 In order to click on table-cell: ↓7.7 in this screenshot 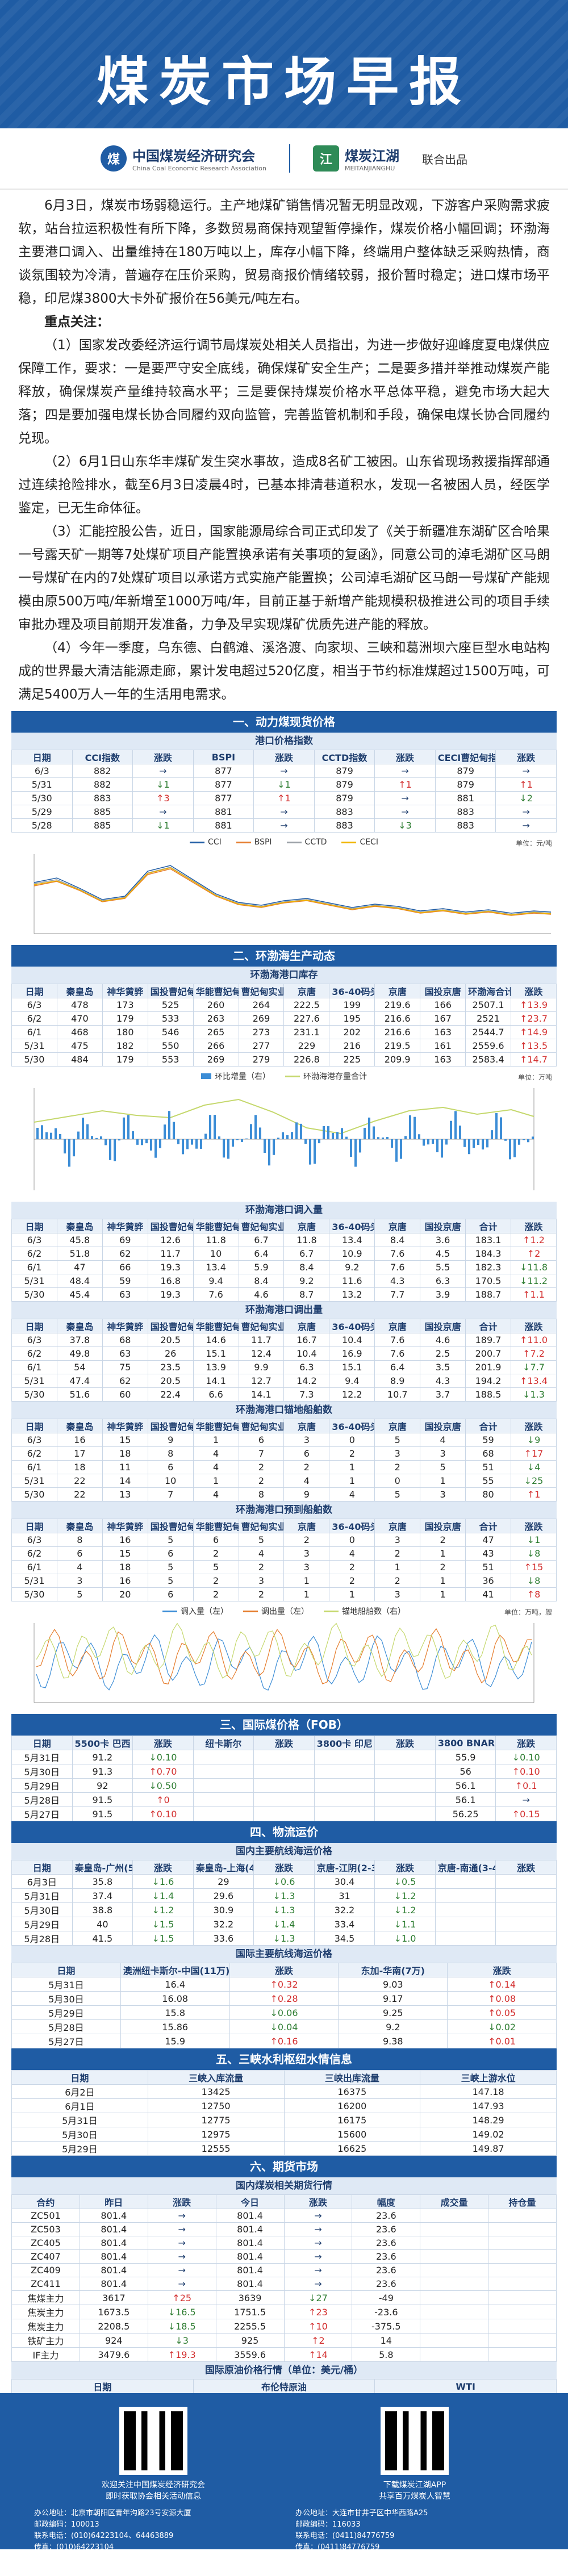, I will do `click(533, 1367)`.